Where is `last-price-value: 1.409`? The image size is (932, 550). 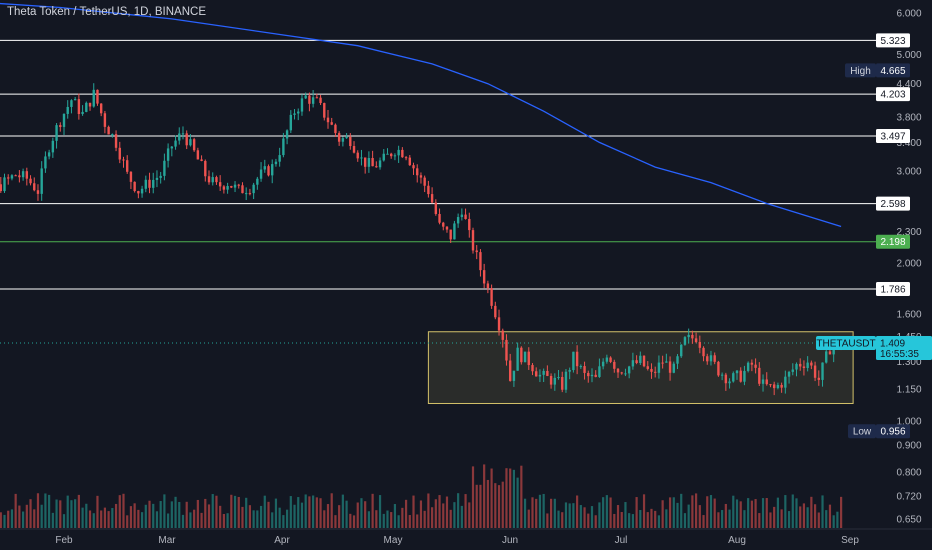 last-price-value: 1.409 is located at coordinates (892, 343).